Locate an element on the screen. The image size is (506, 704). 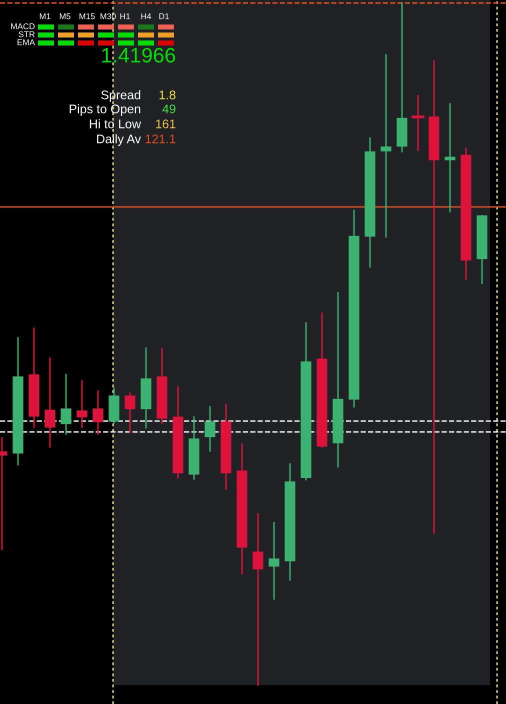
annotation: H4 is located at coordinates (146, 16).